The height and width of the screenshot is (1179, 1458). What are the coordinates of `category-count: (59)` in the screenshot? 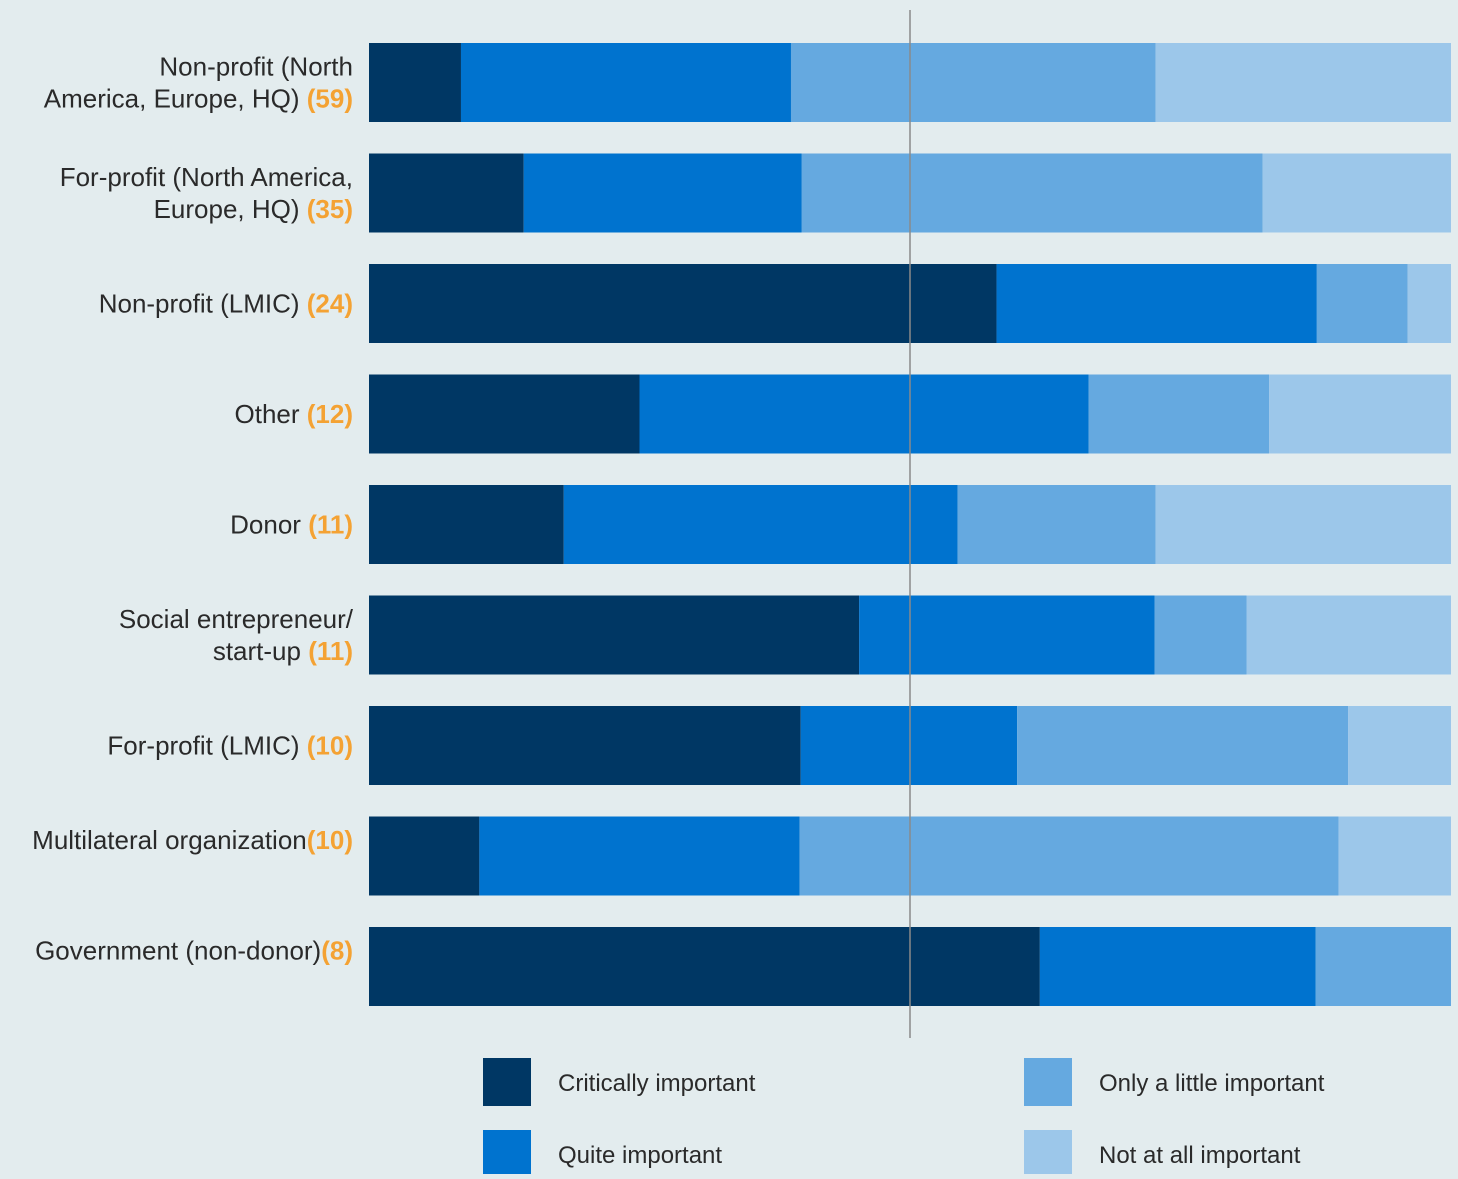 It's located at (330, 99).